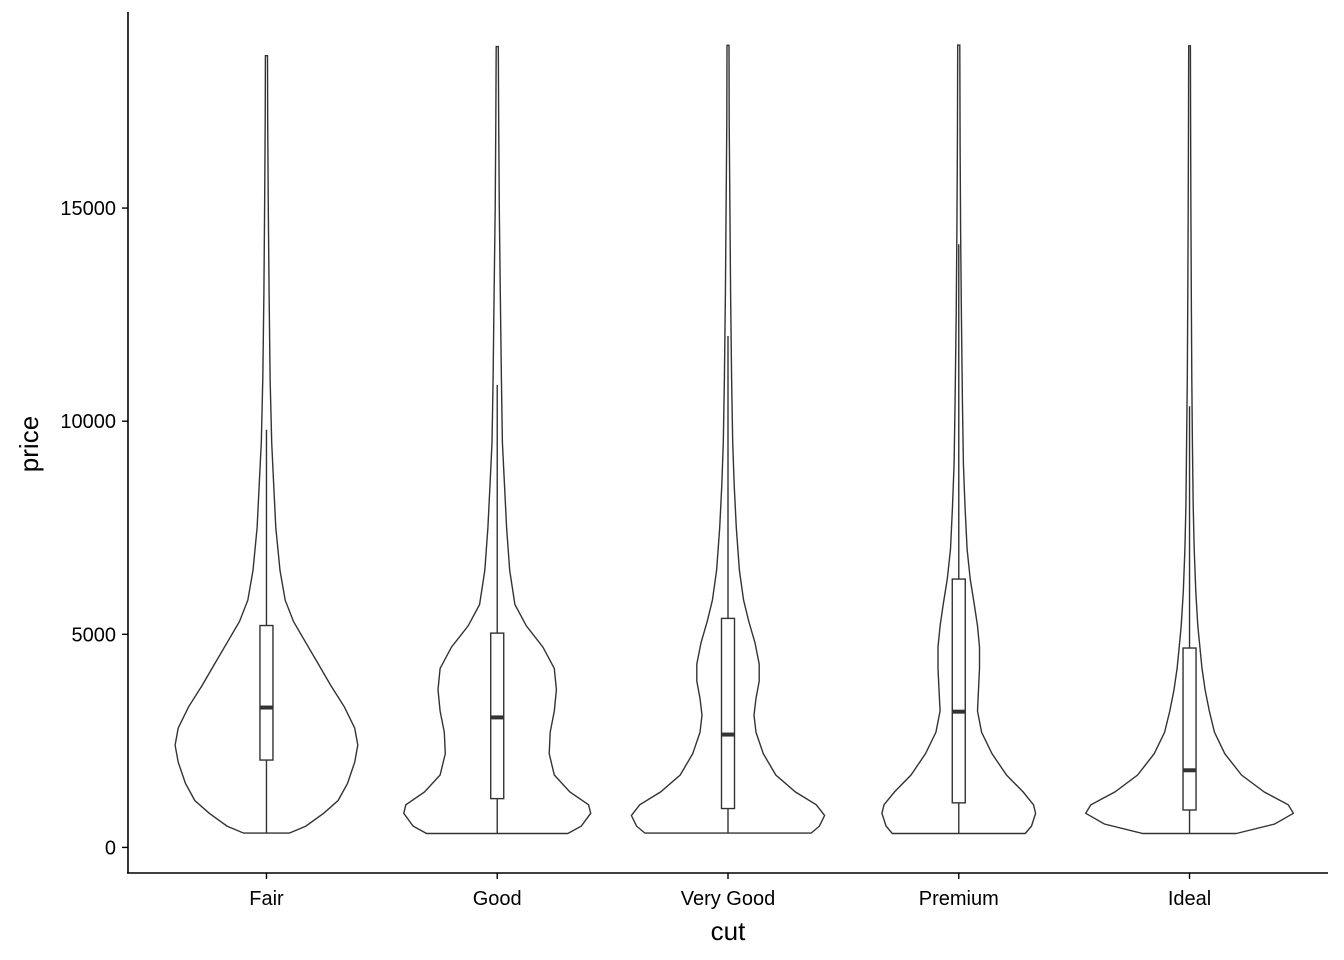  Describe the element at coordinates (94, 635) in the screenshot. I see `y-tick-label: 5000` at that location.